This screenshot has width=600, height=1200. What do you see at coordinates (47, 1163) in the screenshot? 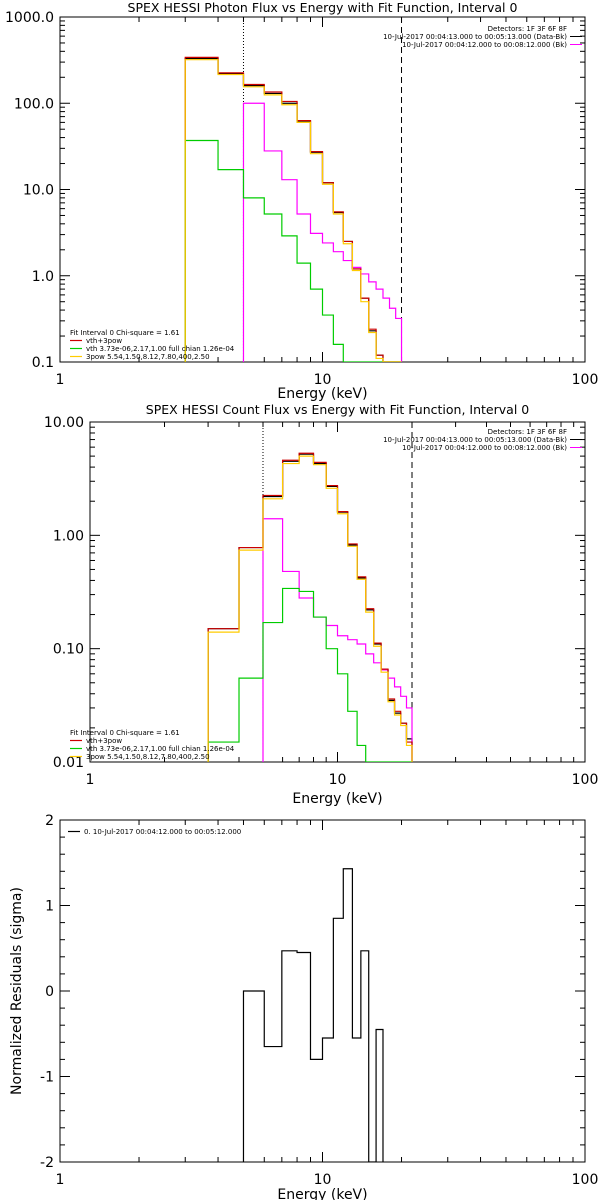
I see `y-tick-label: -2` at bounding box center [47, 1163].